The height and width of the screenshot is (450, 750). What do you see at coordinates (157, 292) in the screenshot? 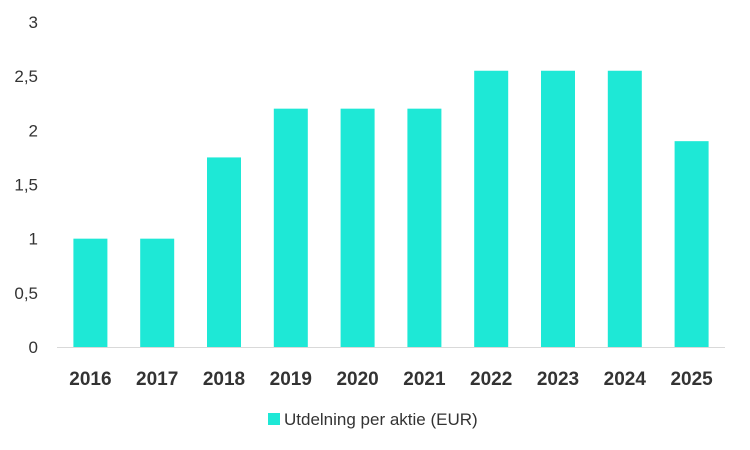
I see `bar-2017` at bounding box center [157, 292].